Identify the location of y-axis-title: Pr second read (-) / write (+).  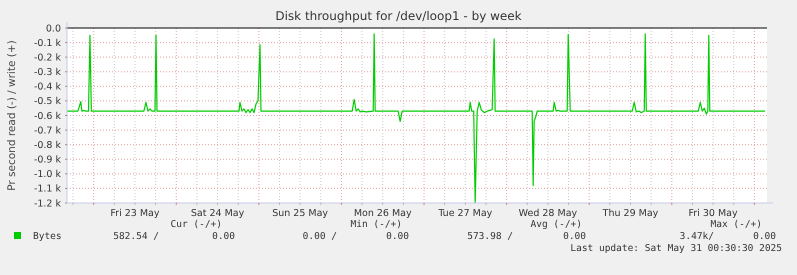
(12, 115).